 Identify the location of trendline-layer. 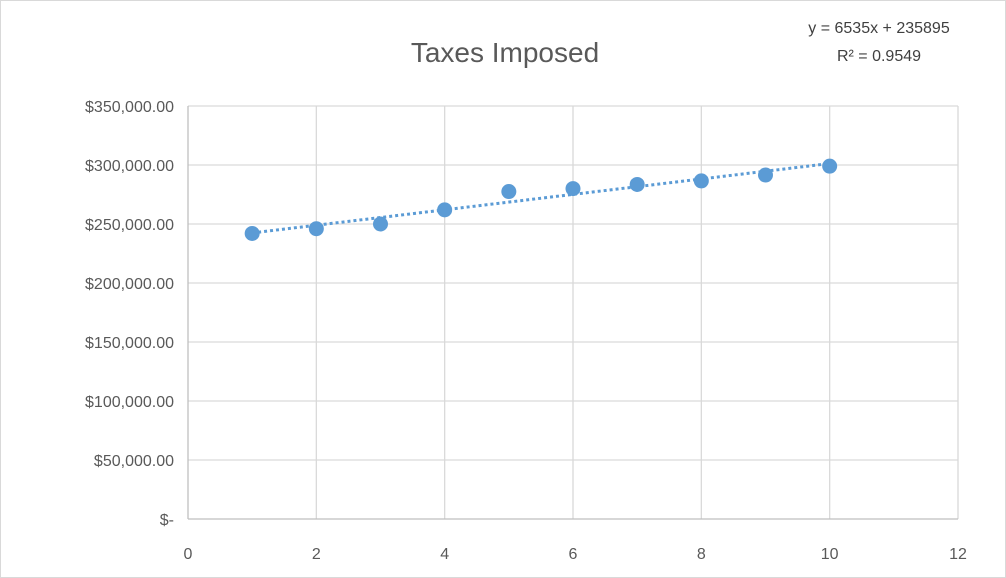
(540, 198).